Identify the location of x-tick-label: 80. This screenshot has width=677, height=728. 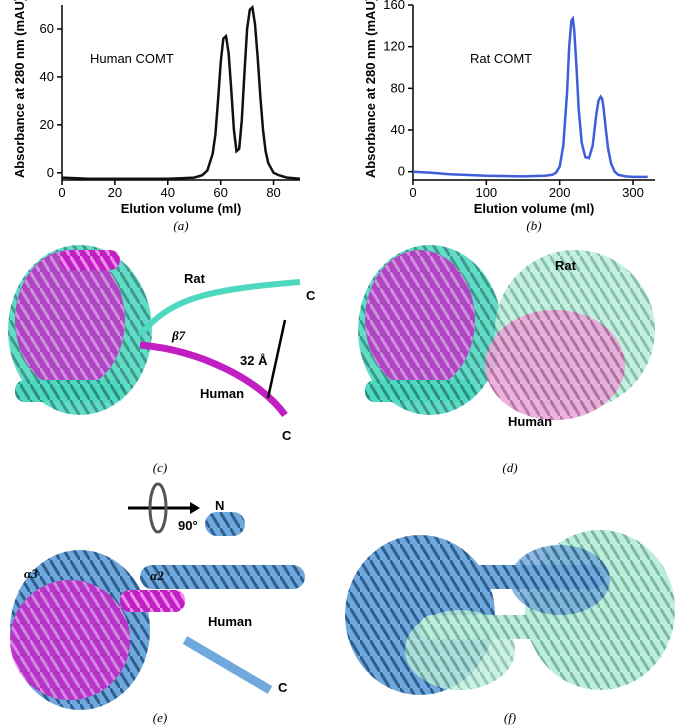
(273, 192).